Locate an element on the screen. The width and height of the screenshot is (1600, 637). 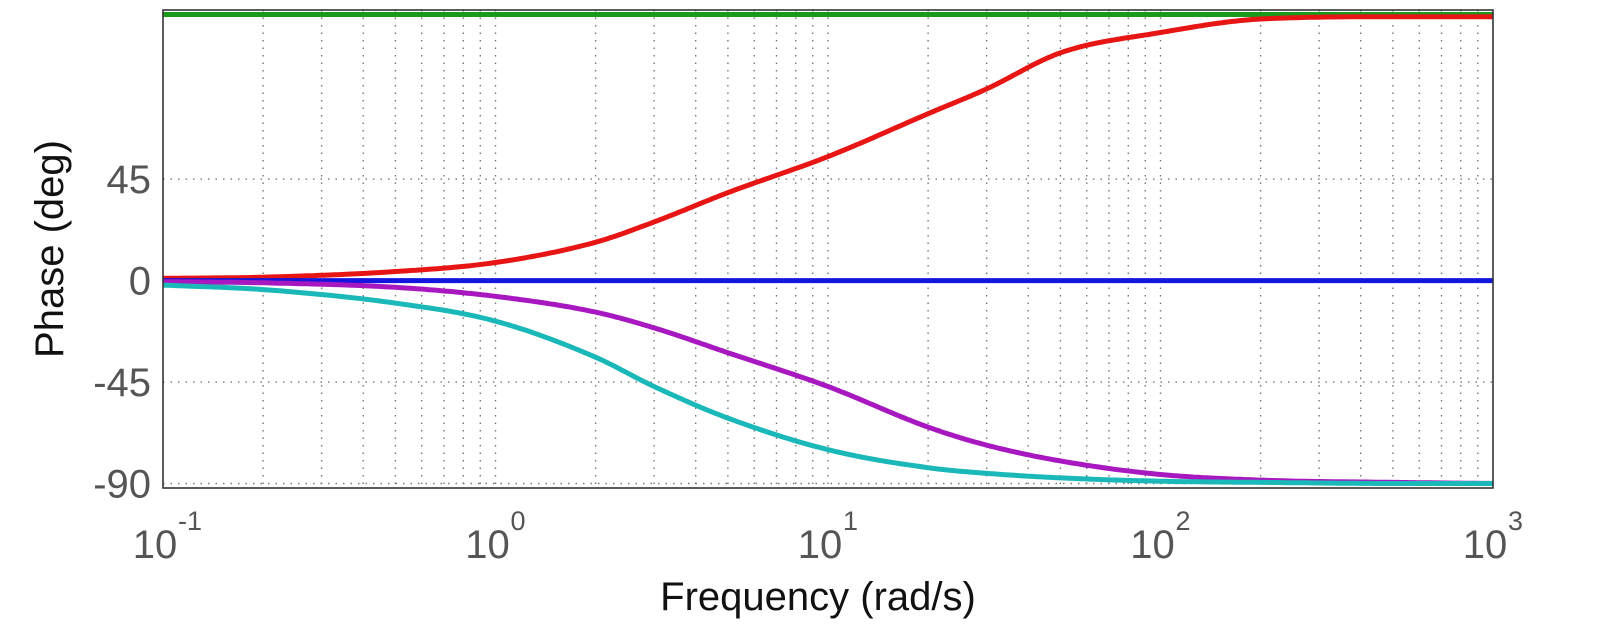
x-tick-exponent: 1 is located at coordinates (850, 521).